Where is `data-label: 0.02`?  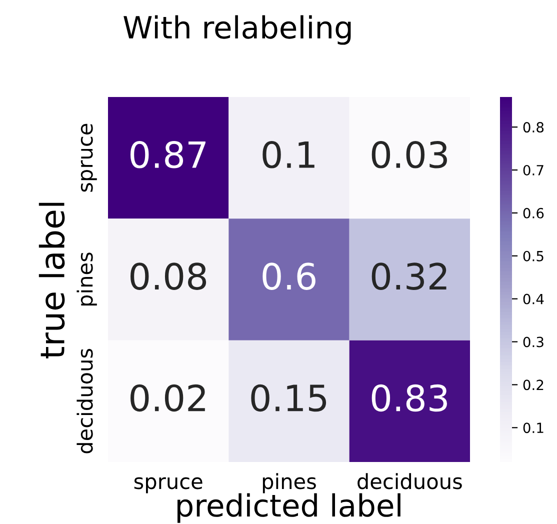 data-label: 0.02 is located at coordinates (167, 398).